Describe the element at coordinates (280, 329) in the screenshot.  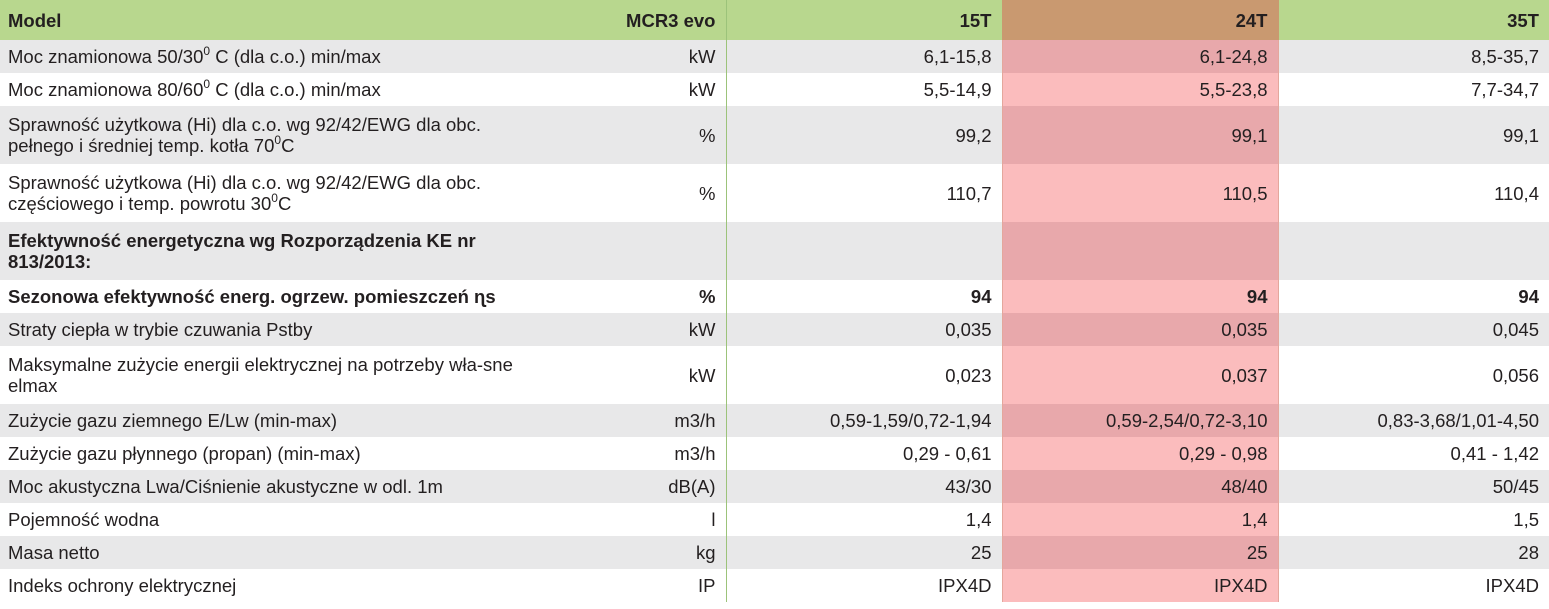
I see `row-label: Straty ciepła w trybie czuwania Pstby` at that location.